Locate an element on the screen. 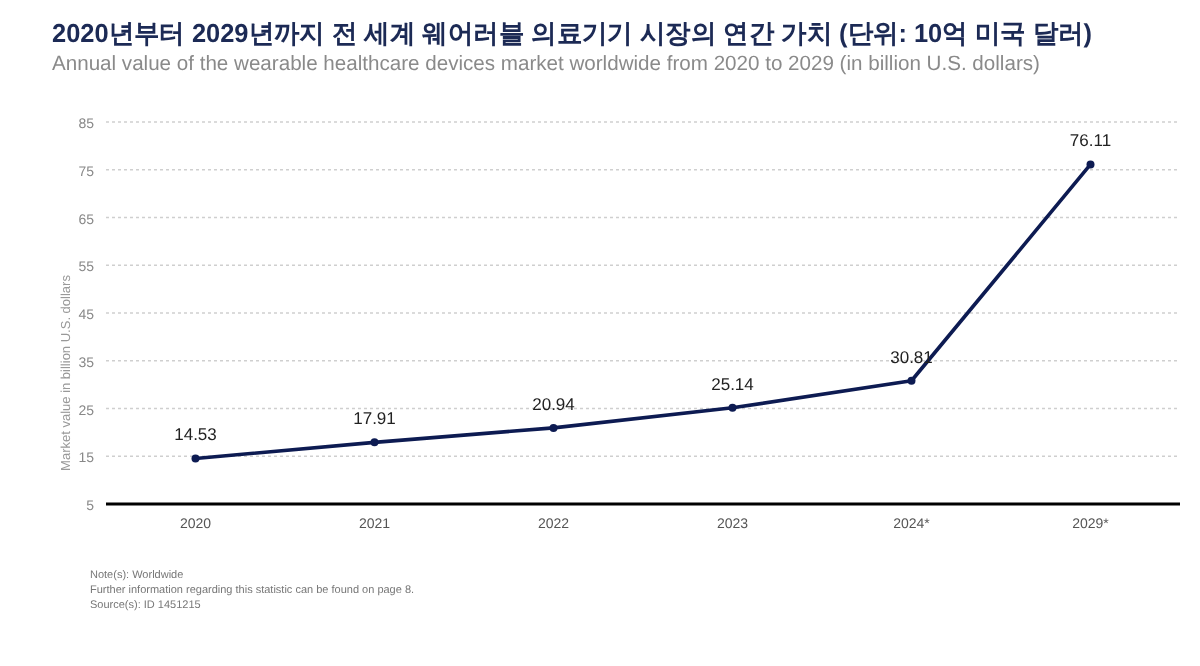 This screenshot has height=666, width=1200. data-label: 17.91 is located at coordinates (375, 418).